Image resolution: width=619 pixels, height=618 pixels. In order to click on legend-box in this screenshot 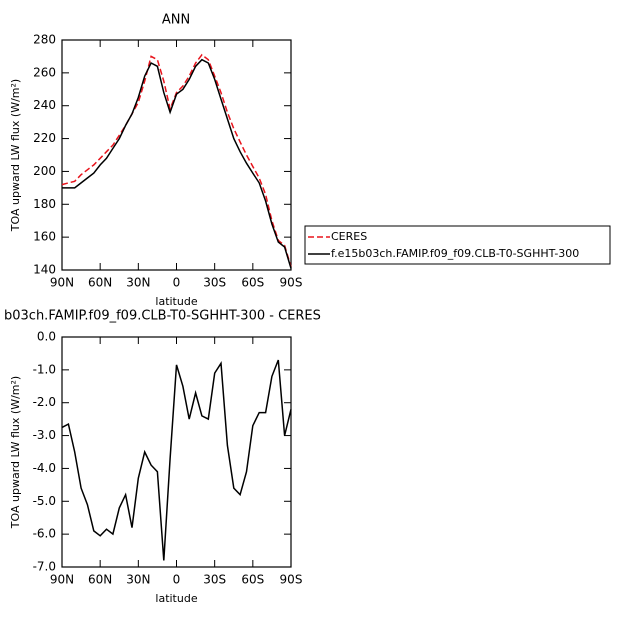, I will do `click(457, 245)`.